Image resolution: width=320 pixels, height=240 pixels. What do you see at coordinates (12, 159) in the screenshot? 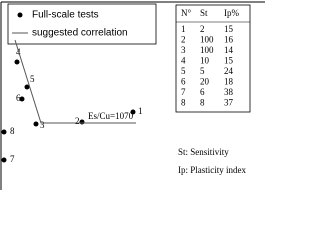
I see `point-label: 7` at bounding box center [12, 159].